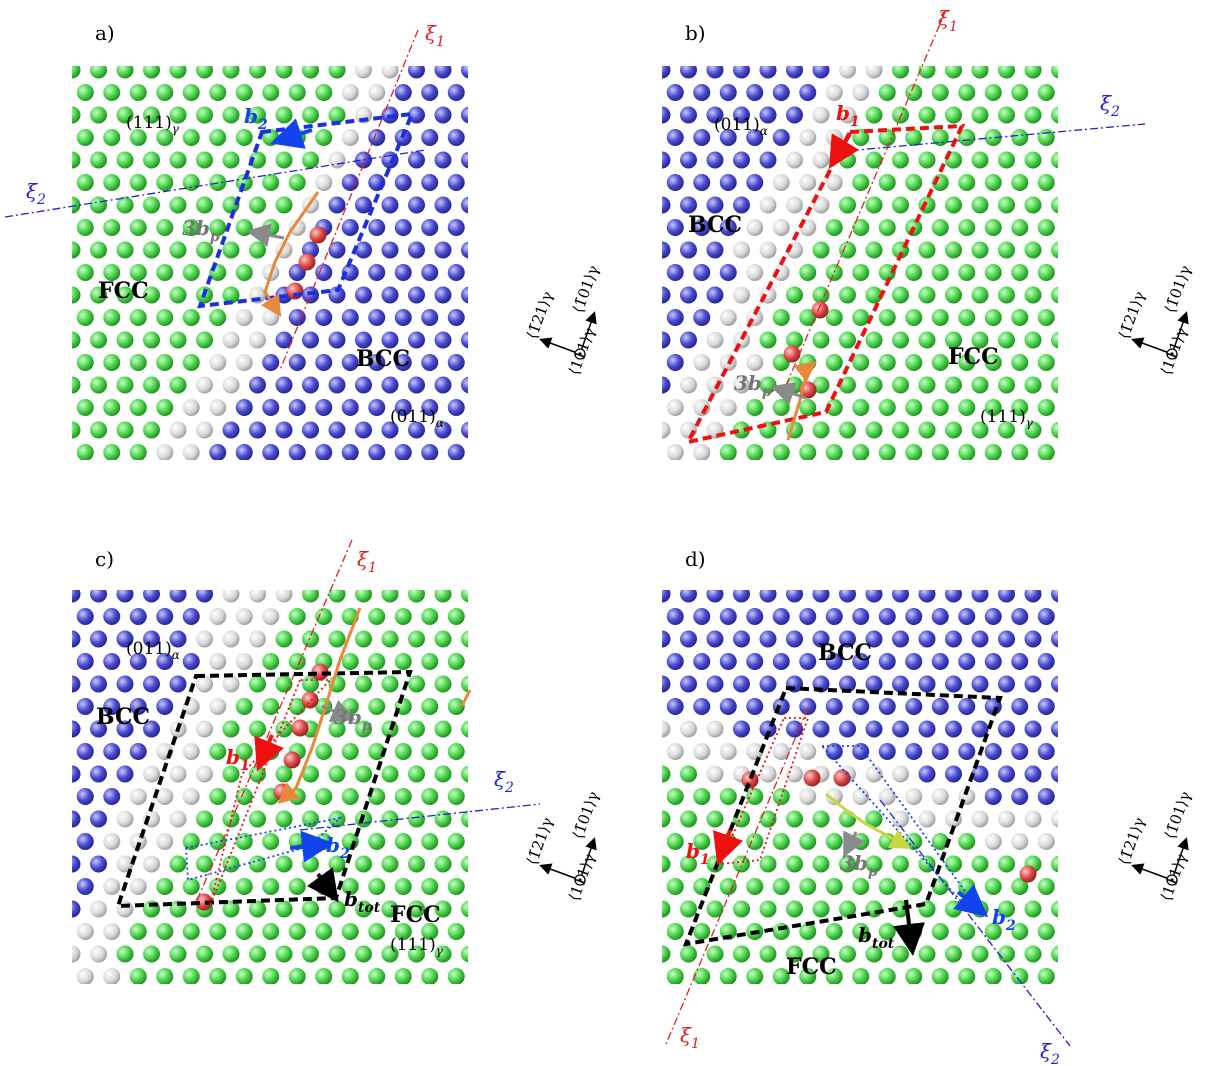 The width and height of the screenshot is (1220, 1066). Describe the element at coordinates (273, 722) in the screenshot. I see `xi1-line-c` at that location.